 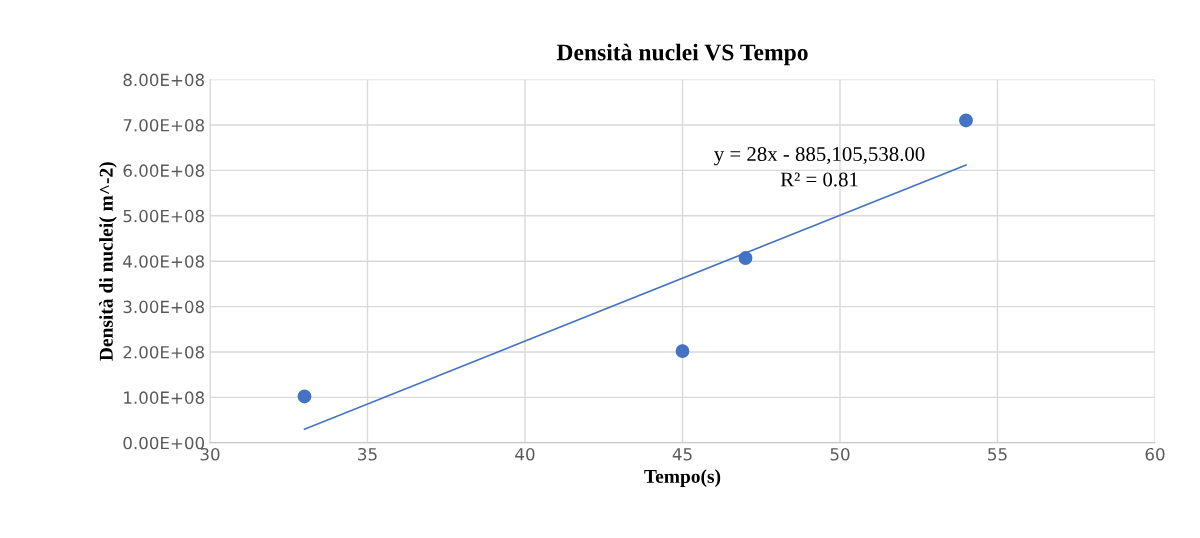 I want to click on x-axis-title: Tempo(s), so click(x=682, y=478).